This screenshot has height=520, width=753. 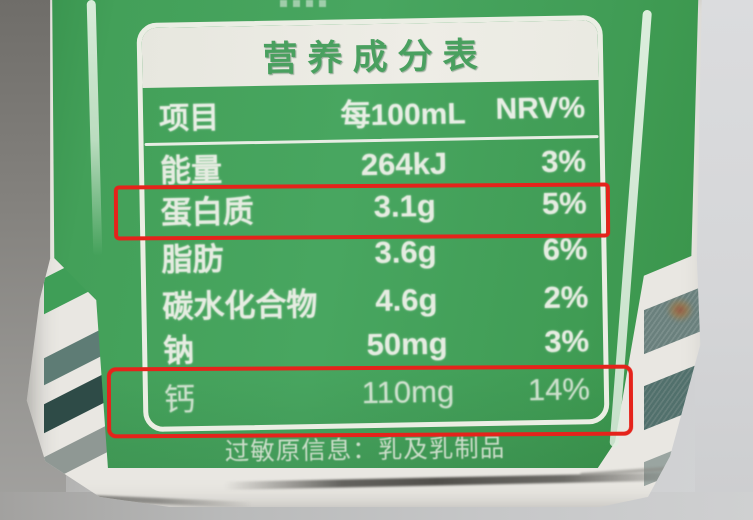 I want to click on highlight-box-protein, so click(x=362, y=211).